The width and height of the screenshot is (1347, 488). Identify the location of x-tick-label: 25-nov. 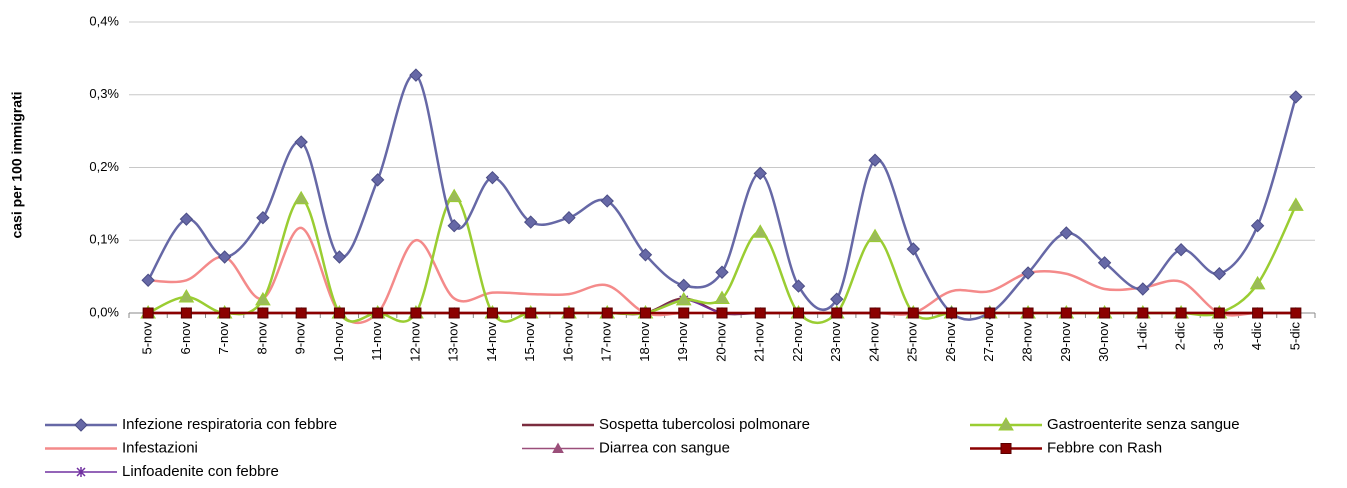
(912, 342).